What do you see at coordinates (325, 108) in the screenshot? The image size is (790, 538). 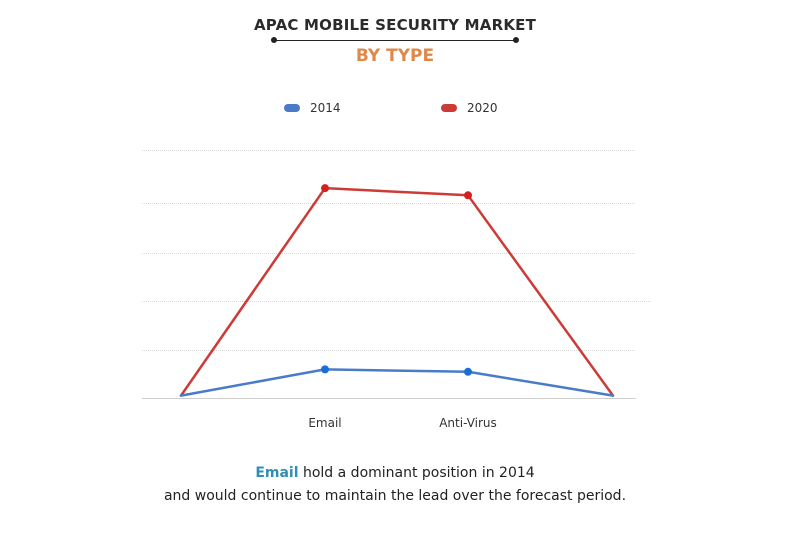 I see `legend-label-2014: 2014` at bounding box center [325, 108].